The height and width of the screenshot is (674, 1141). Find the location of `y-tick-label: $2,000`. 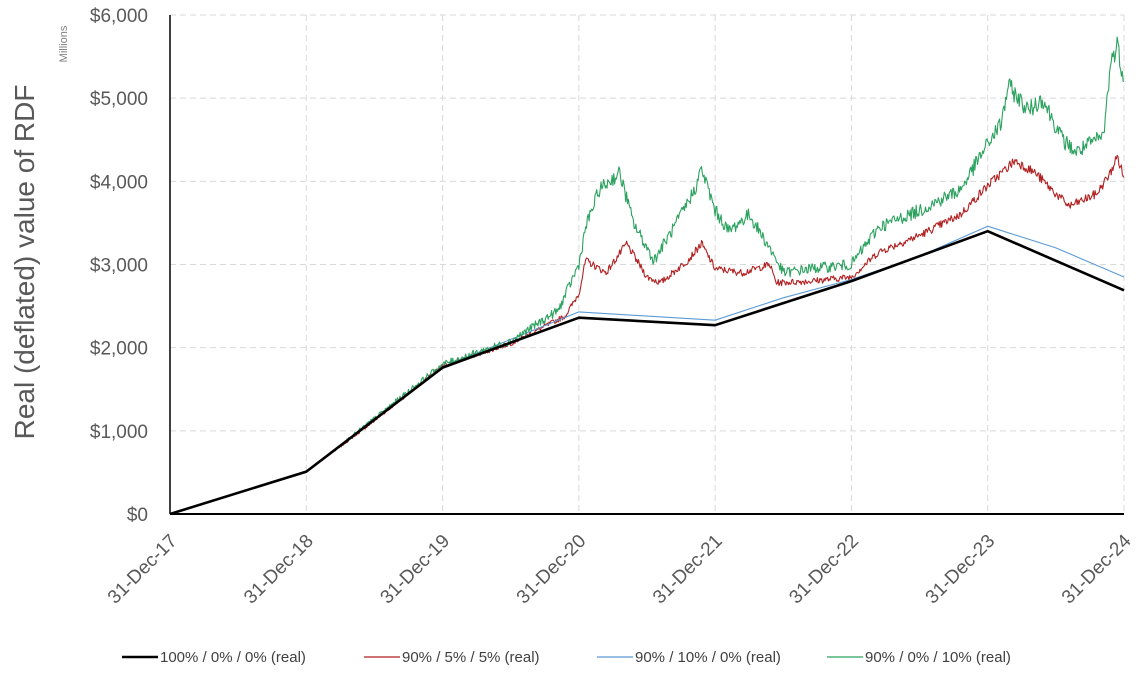

y-tick-label: $2,000 is located at coordinates (119, 349).